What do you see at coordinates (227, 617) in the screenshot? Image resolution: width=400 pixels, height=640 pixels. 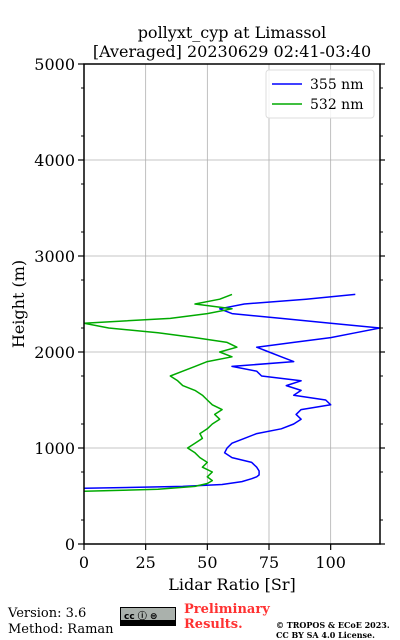 I see `preliminary-results-label: Preliminary Results.` at bounding box center [227, 617].